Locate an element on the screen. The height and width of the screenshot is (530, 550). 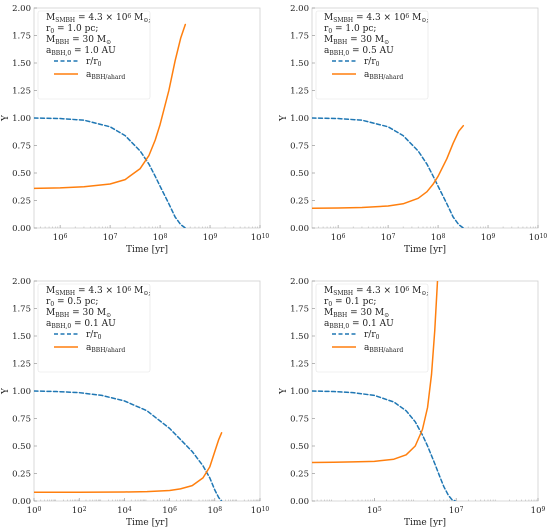
legend-param-line: aBBH,0 = 0.5 AU is located at coordinates (359, 51).